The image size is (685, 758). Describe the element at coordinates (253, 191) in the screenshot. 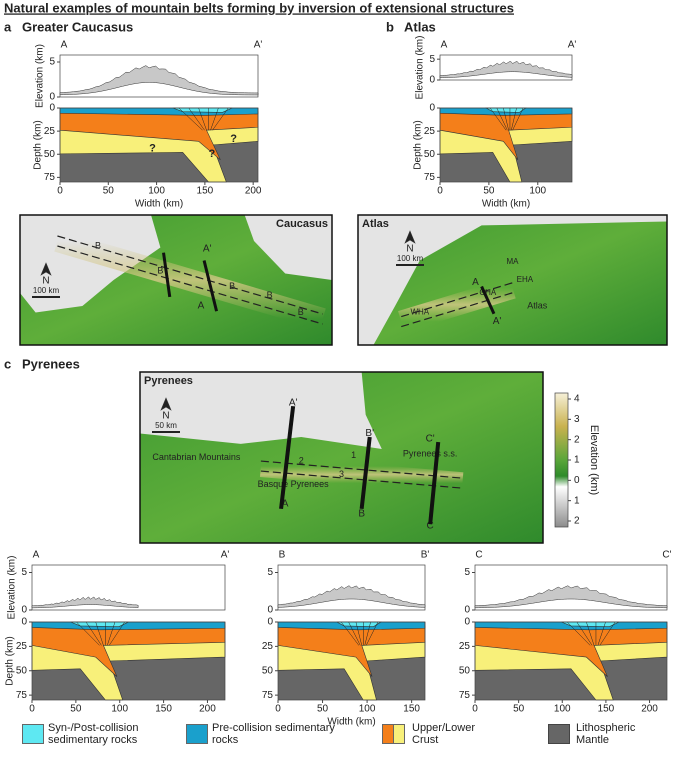

I see `x-tick-label: 200` at that location.